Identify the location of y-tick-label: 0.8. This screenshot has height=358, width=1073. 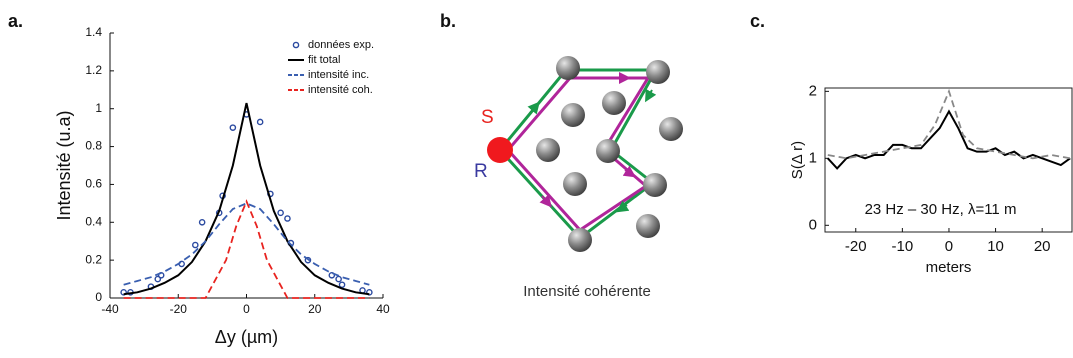
(93, 146).